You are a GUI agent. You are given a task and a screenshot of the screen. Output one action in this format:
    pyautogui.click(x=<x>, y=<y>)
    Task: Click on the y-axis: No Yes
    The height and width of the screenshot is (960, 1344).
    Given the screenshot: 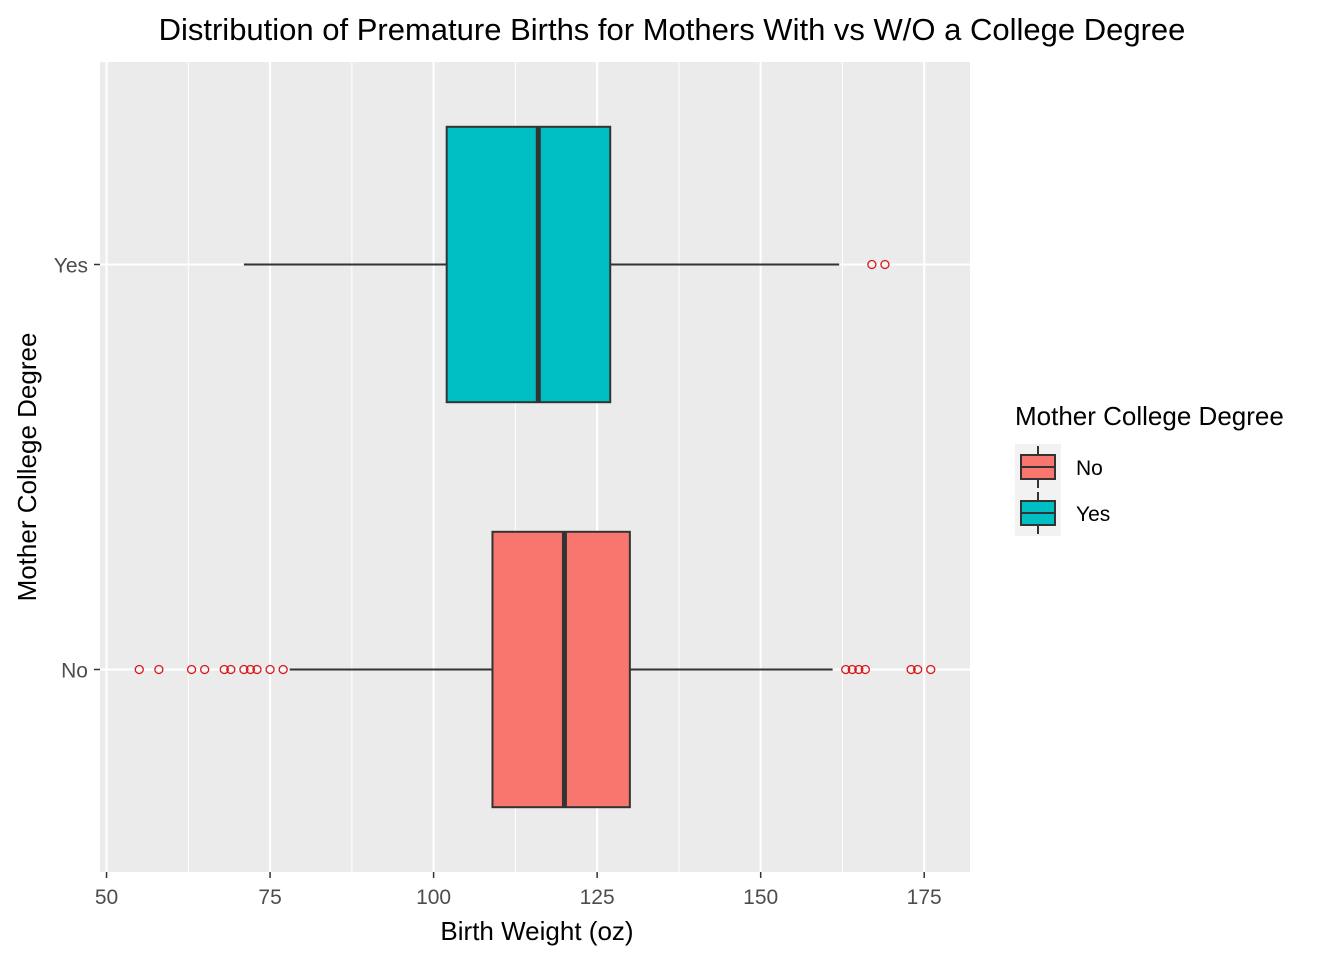 What is the action you would take?
    pyautogui.click(x=77, y=469)
    